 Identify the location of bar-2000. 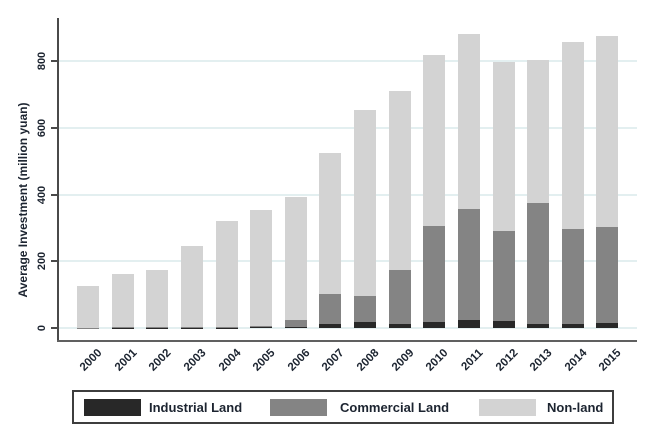
(88, 307).